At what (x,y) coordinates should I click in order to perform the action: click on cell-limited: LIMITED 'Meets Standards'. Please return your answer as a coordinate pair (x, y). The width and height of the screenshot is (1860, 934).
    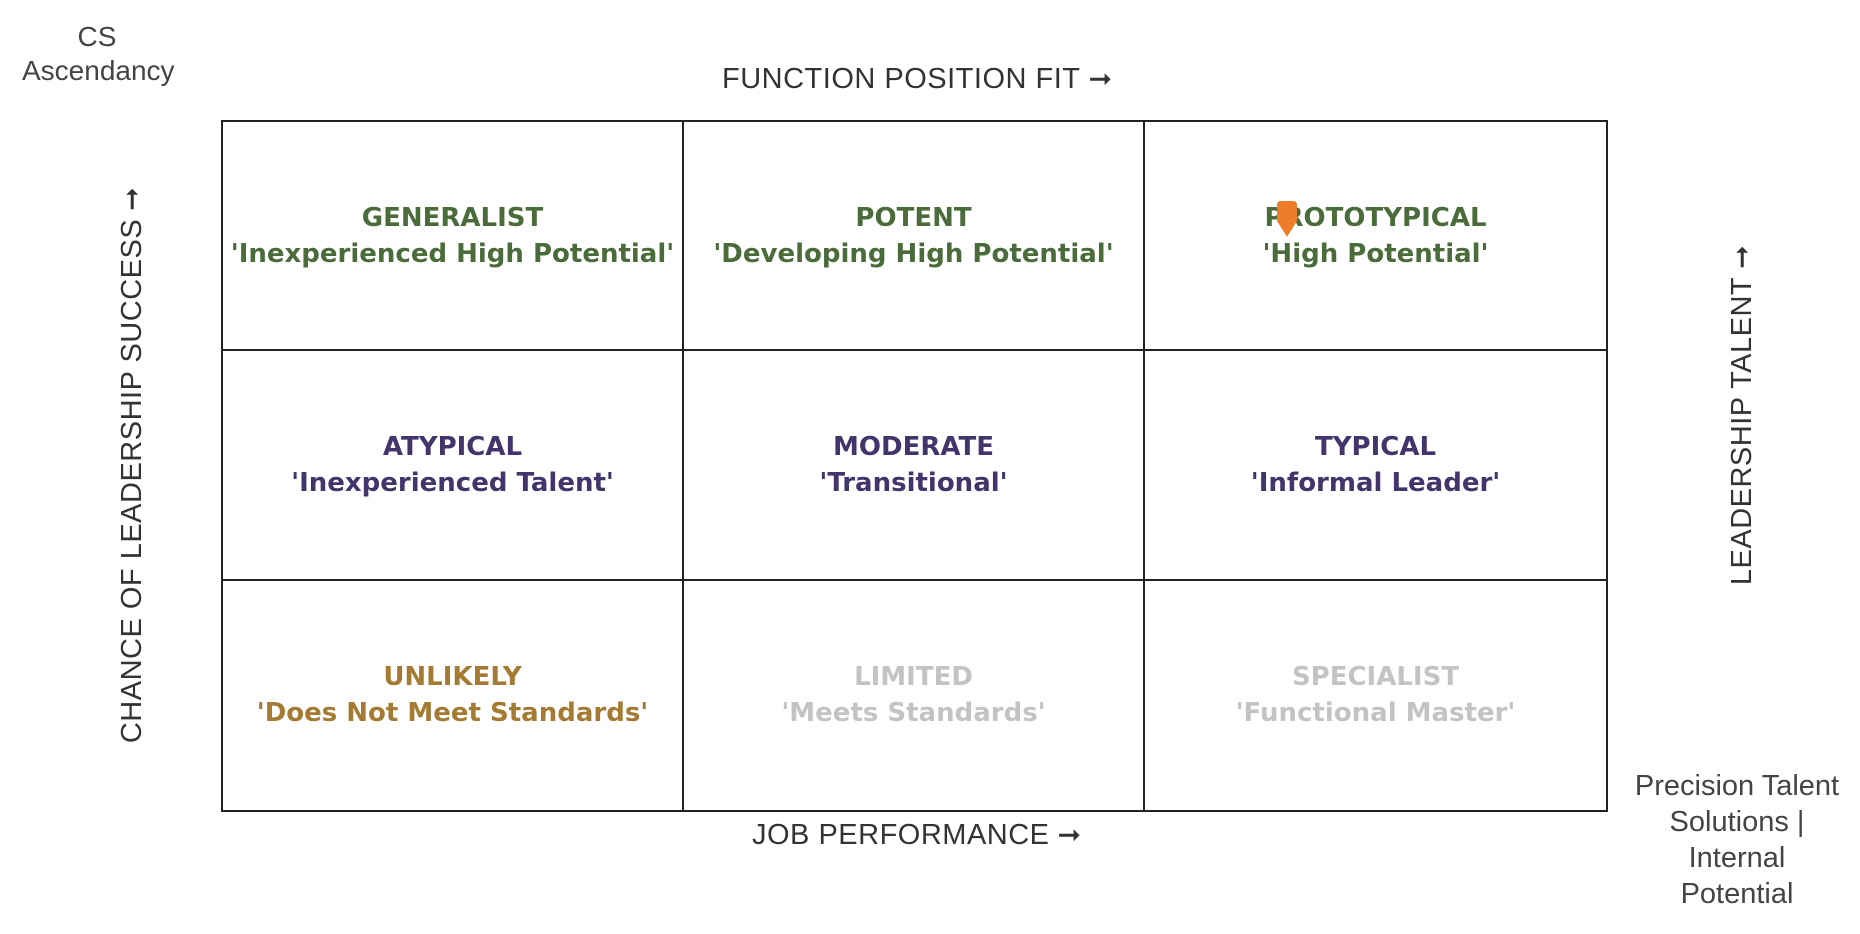
    Looking at the image, I should click on (914, 695).